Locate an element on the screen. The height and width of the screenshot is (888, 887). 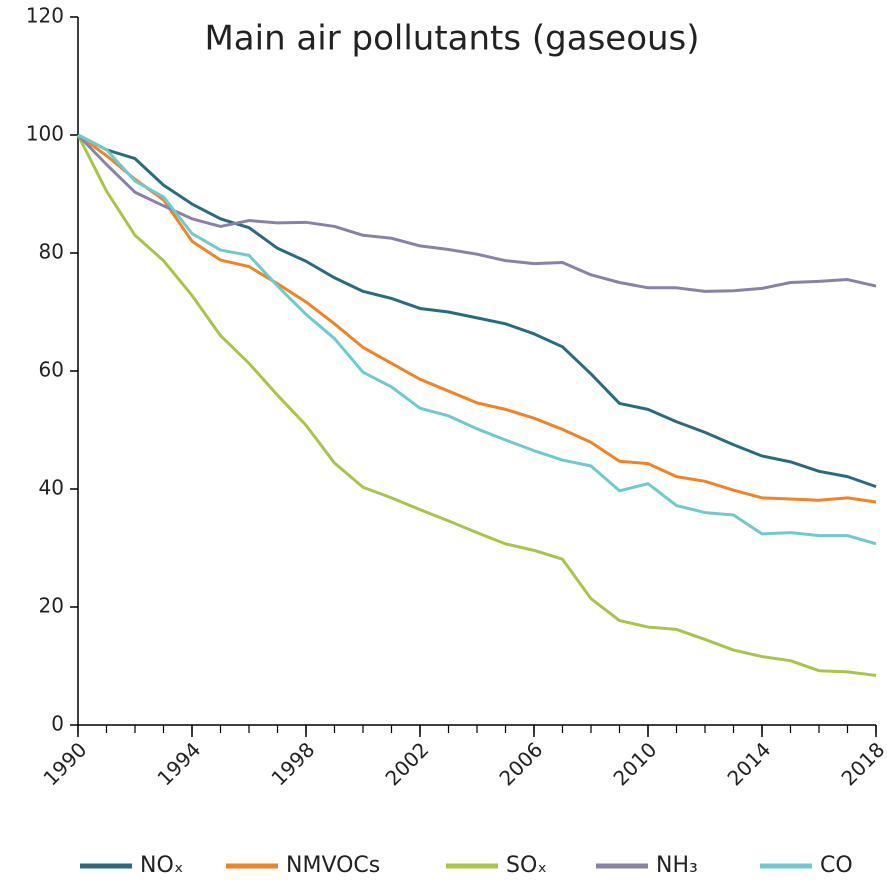
chart-title: Main air pollutants (gaseous) is located at coordinates (451, 39).